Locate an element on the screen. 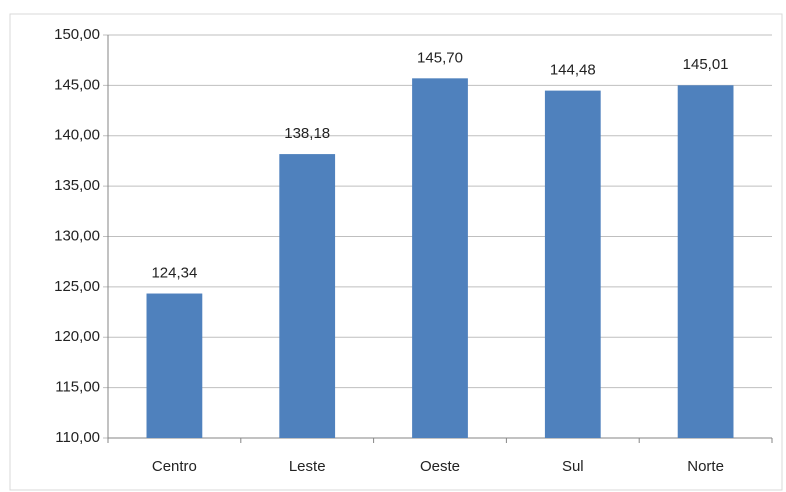 The height and width of the screenshot is (492, 786). x-tick-label: Sul is located at coordinates (573, 466).